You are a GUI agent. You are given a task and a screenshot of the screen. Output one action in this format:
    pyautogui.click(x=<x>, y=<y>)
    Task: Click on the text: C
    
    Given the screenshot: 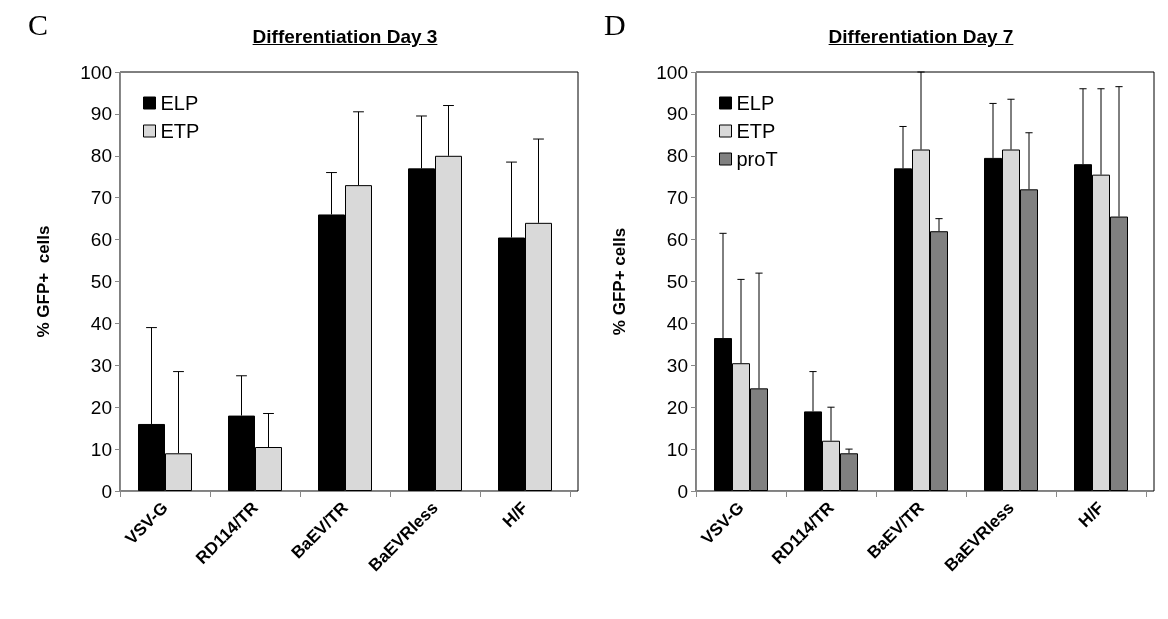 What is the action you would take?
    pyautogui.click(x=38, y=25)
    